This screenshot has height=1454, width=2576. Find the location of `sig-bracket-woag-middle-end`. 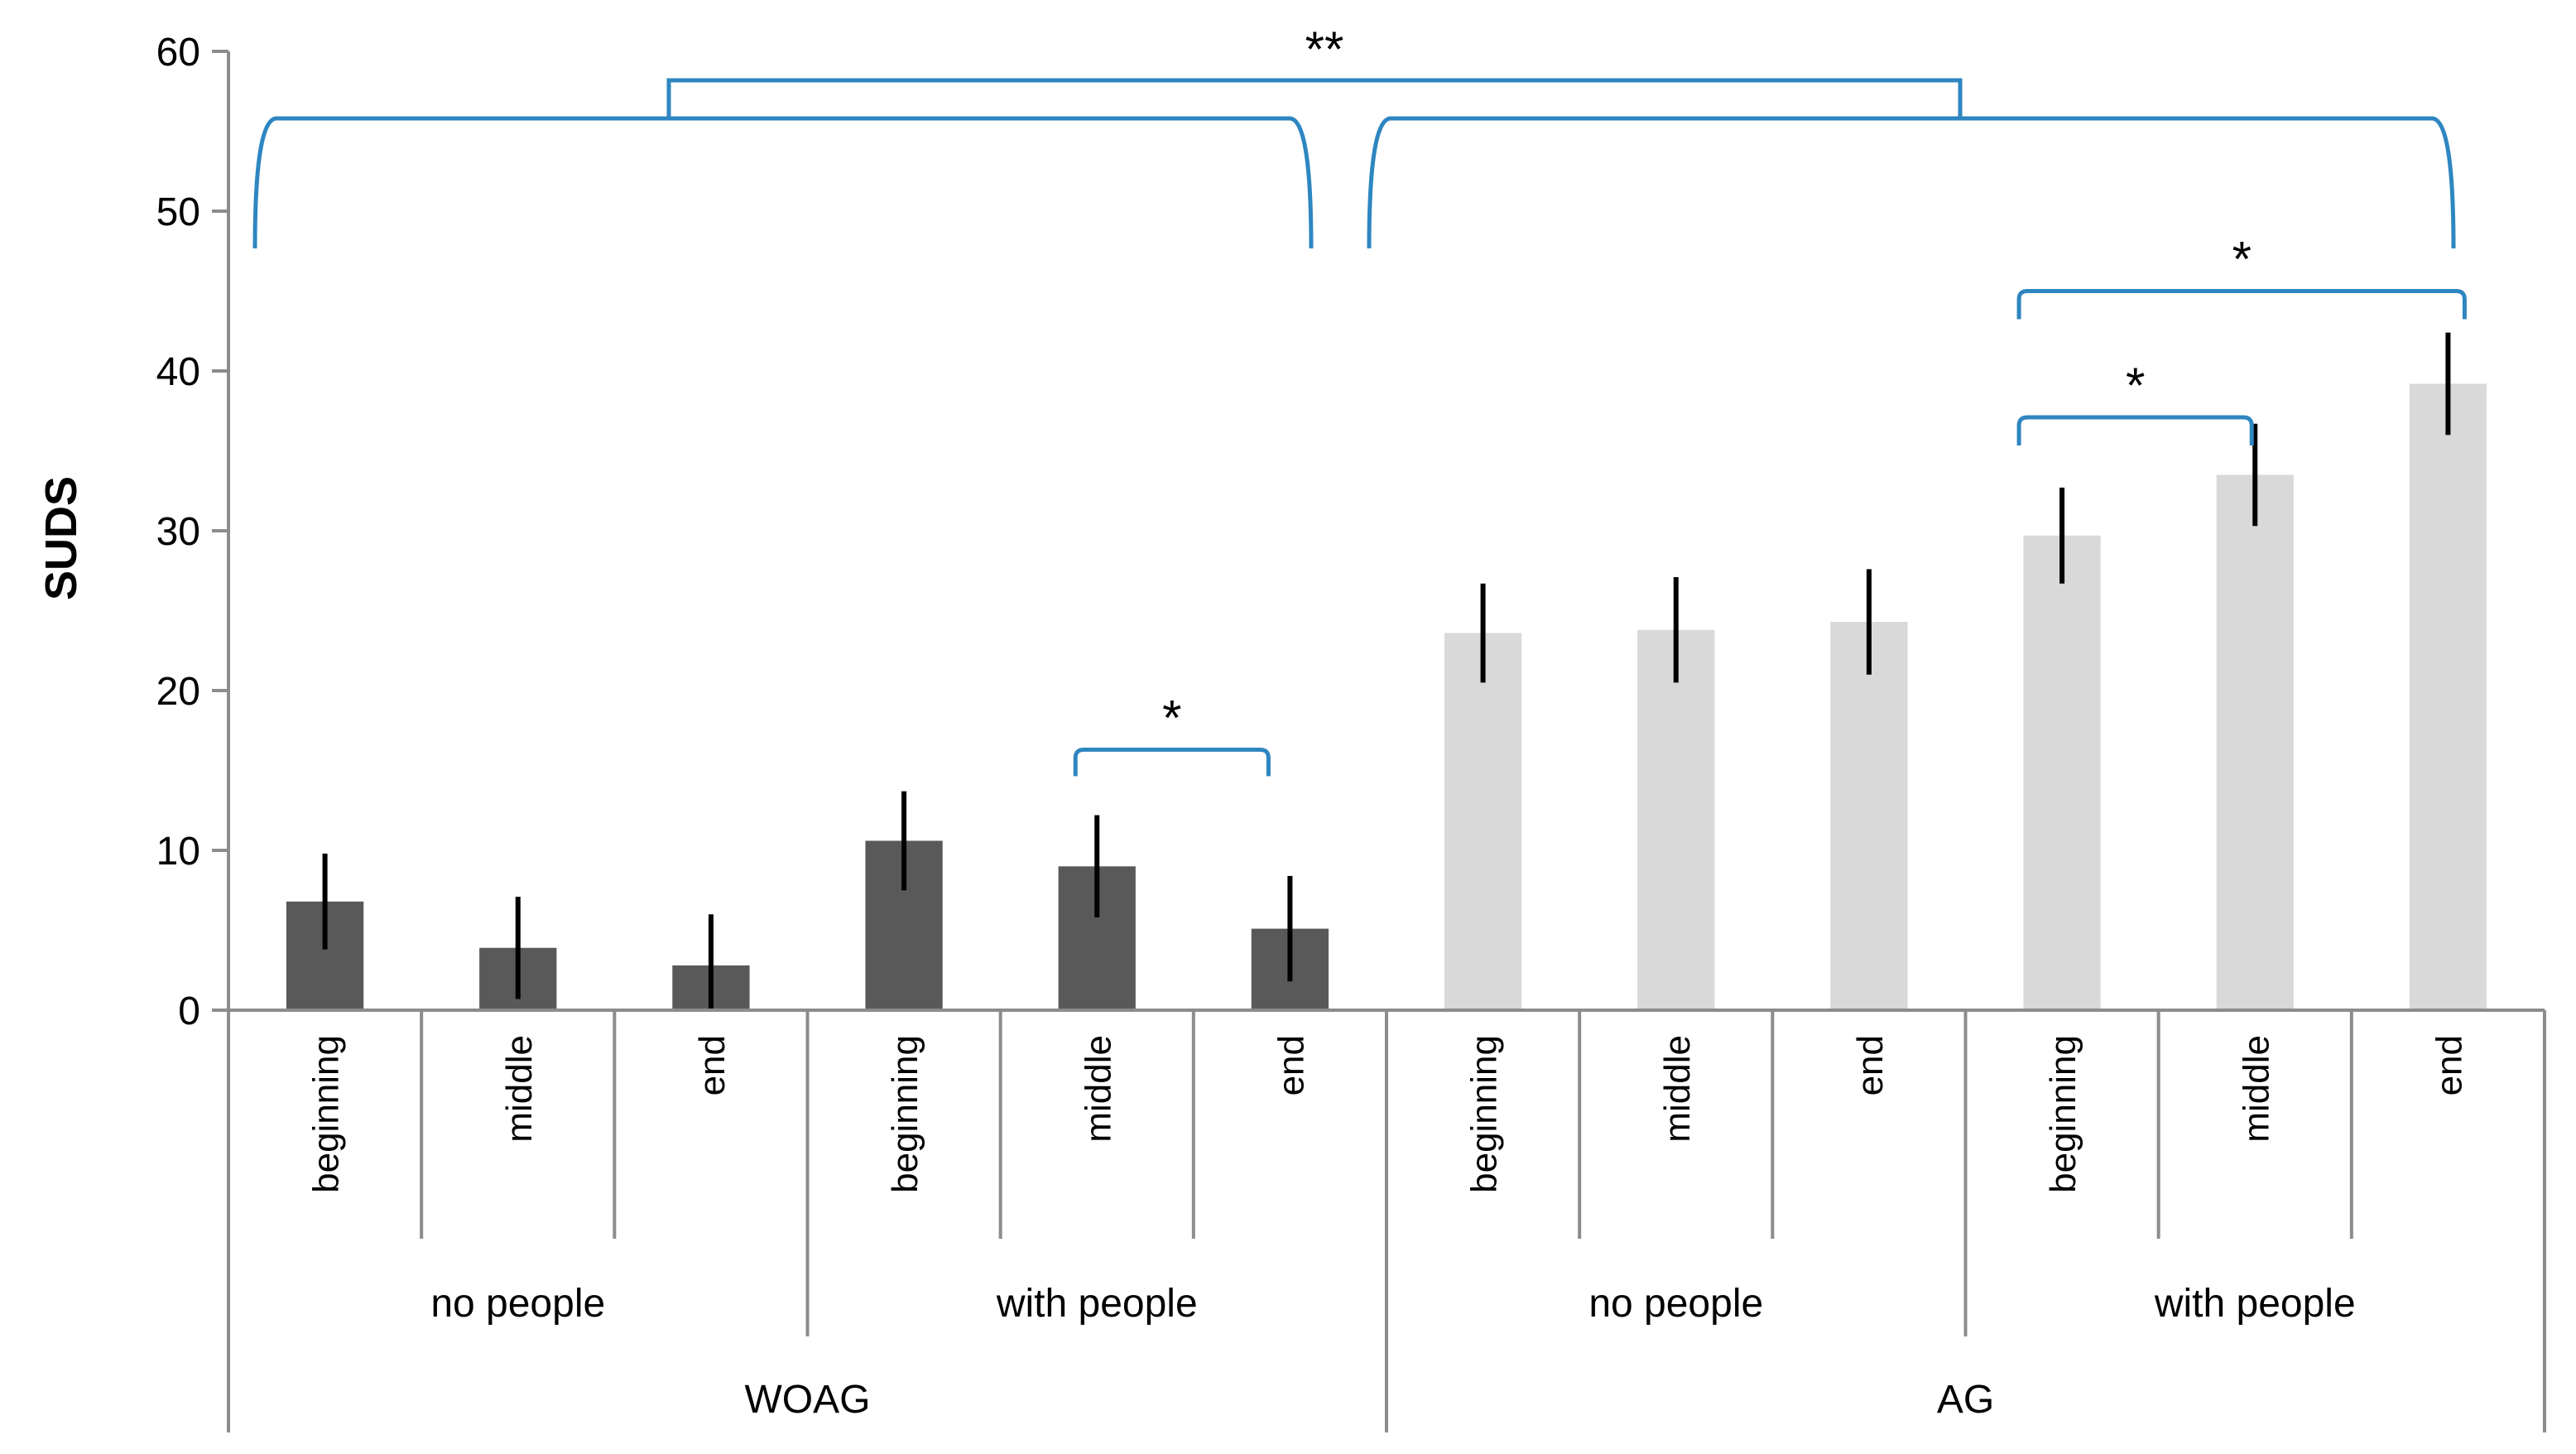

sig-bracket-woag-middle-end is located at coordinates (1172, 762).